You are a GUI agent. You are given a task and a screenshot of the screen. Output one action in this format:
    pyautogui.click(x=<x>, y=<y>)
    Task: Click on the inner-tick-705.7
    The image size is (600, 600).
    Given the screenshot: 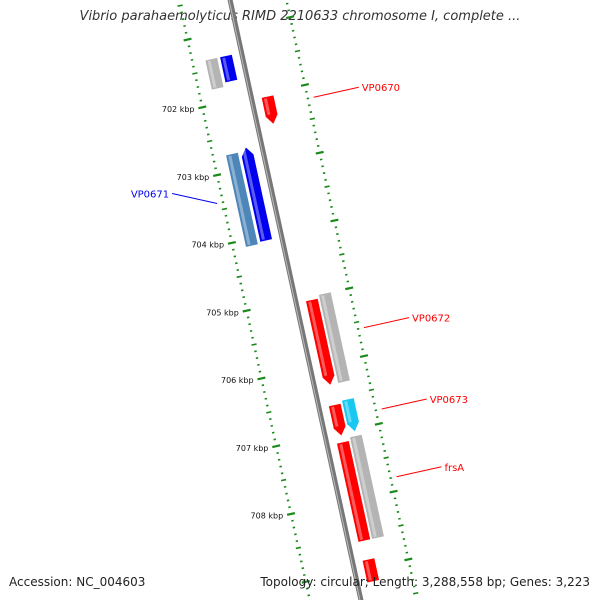 What is the action you would take?
    pyautogui.click(x=257, y=358)
    